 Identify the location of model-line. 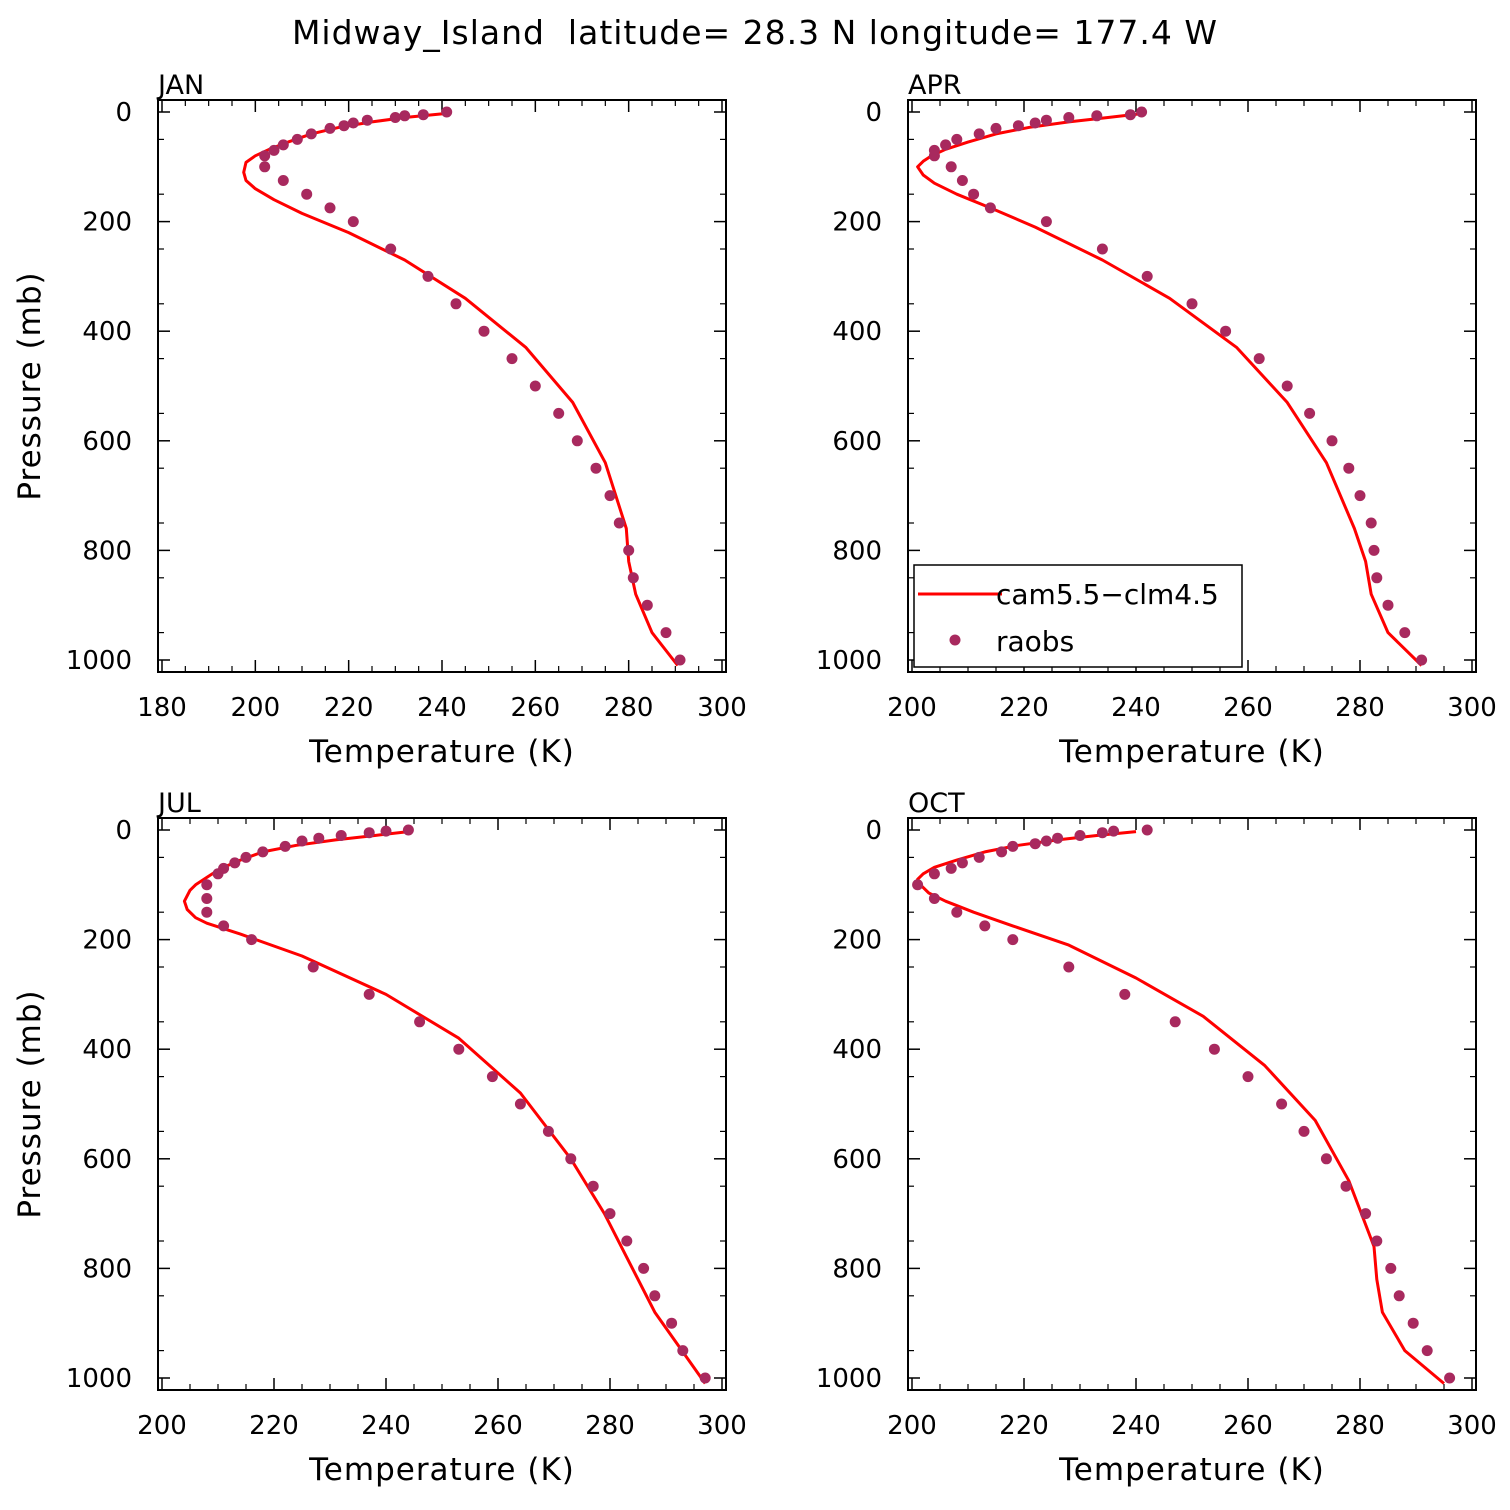
(1180, 1107).